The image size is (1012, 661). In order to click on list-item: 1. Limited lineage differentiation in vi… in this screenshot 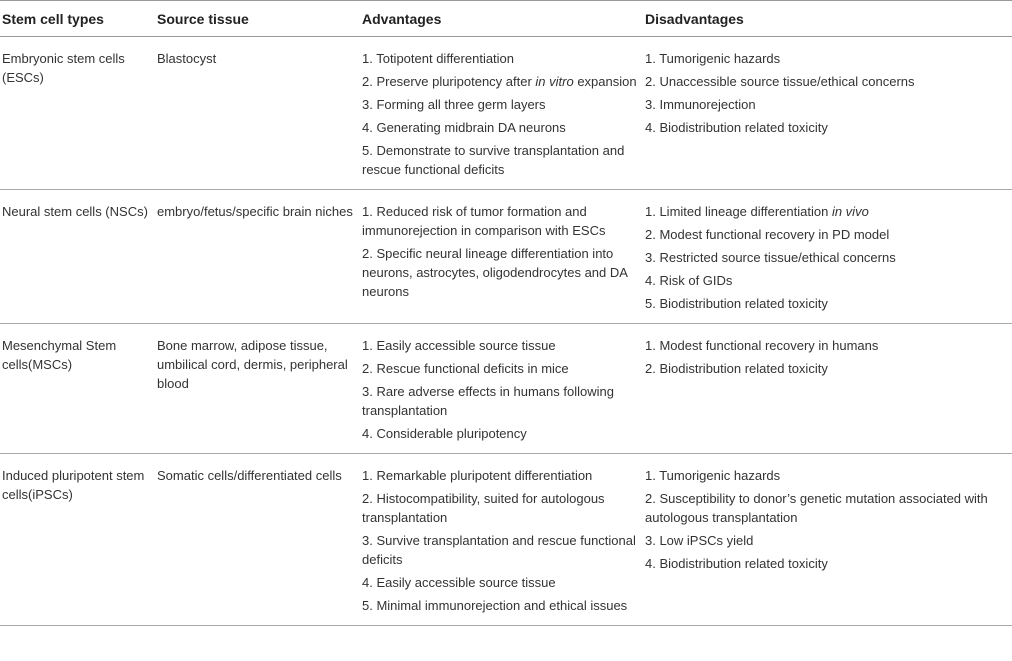, I will do `click(827, 211)`.